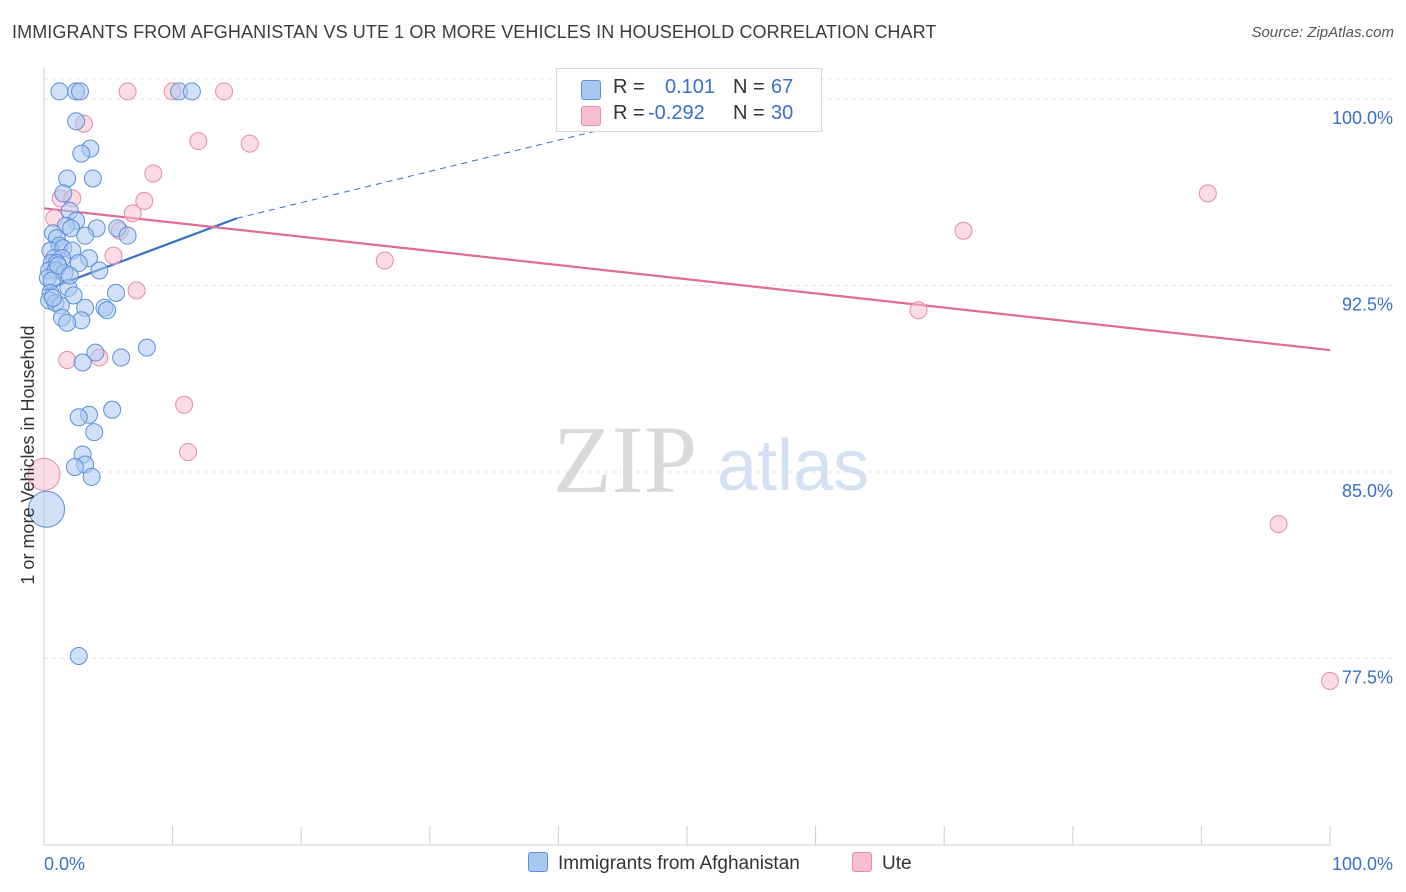  I want to click on y-tick-label: 85.0%, so click(1367, 491).